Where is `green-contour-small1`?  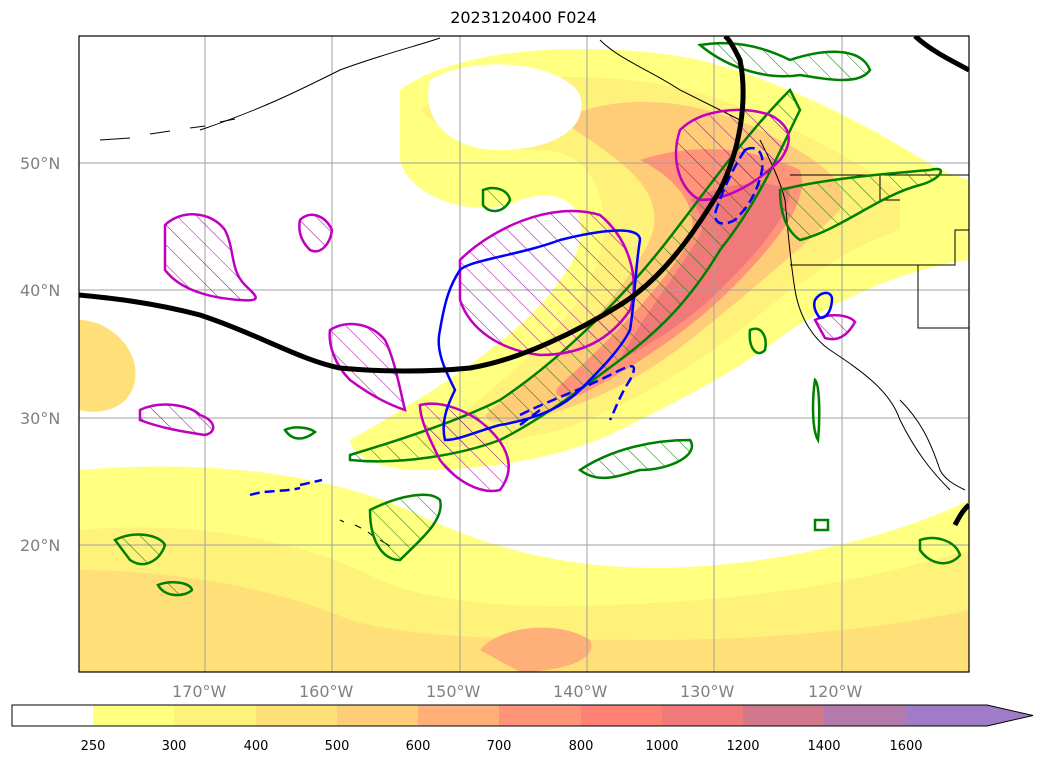
green-contour-small1 is located at coordinates (496, 199).